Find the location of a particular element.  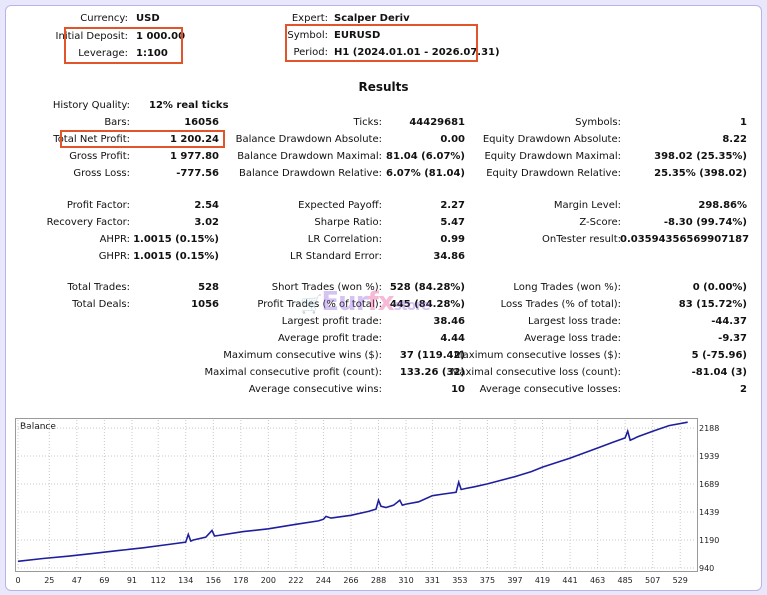

total-net-profit-value: 1 200.24 is located at coordinates (194, 139).